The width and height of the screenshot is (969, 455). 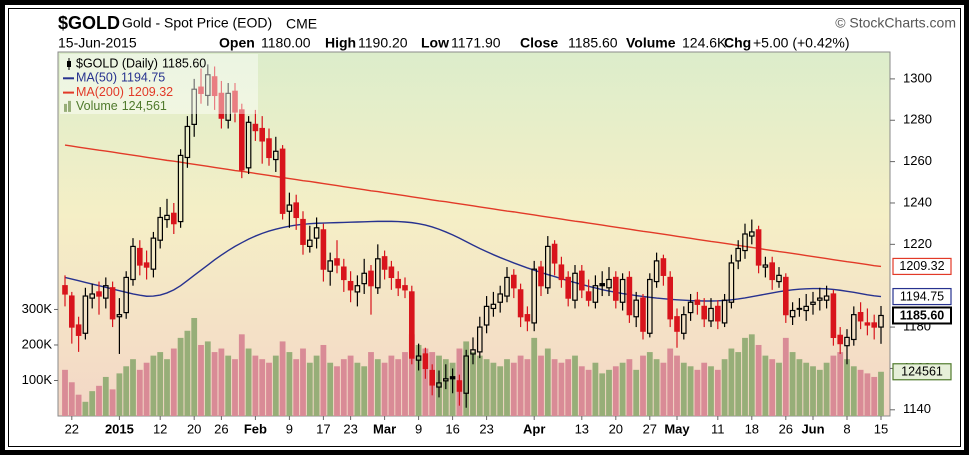 What do you see at coordinates (718, 428) in the screenshot?
I see `x-tick-label: 11` at bounding box center [718, 428].